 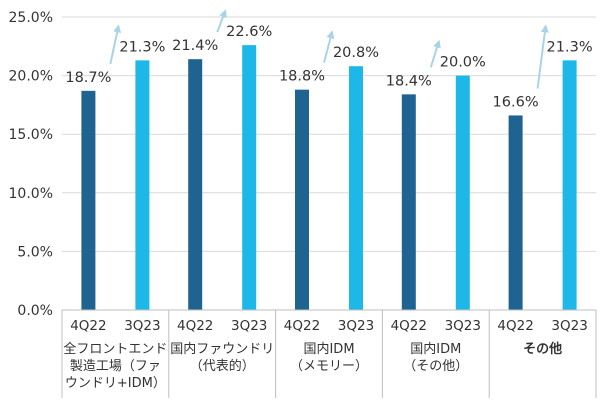 I want to click on data-label: 18.8%, so click(x=302, y=77).